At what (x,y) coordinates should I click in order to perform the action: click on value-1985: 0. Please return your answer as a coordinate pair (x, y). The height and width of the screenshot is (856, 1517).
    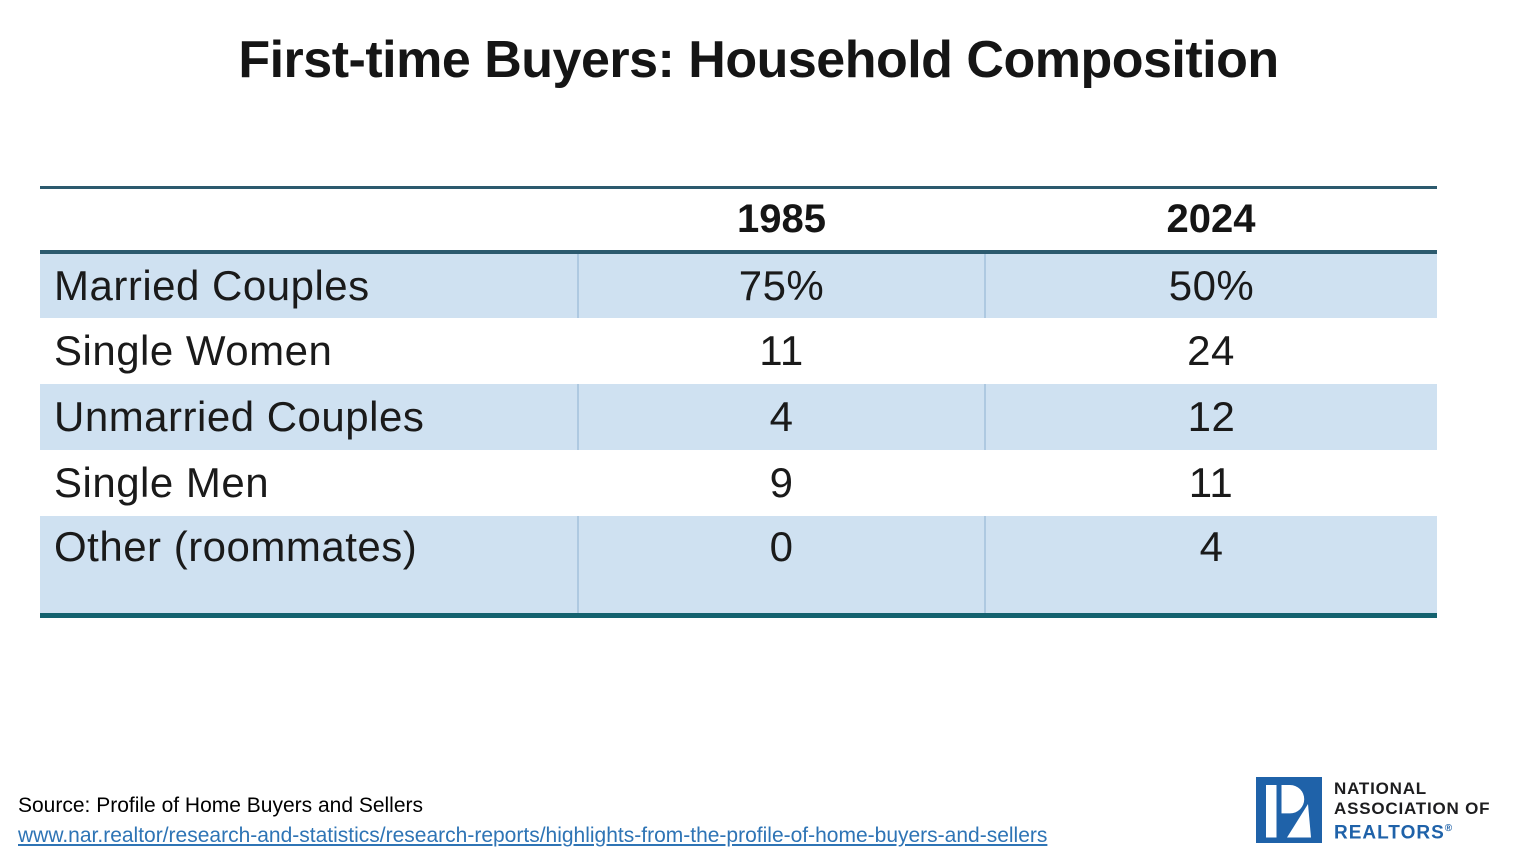
    Looking at the image, I should click on (782, 565).